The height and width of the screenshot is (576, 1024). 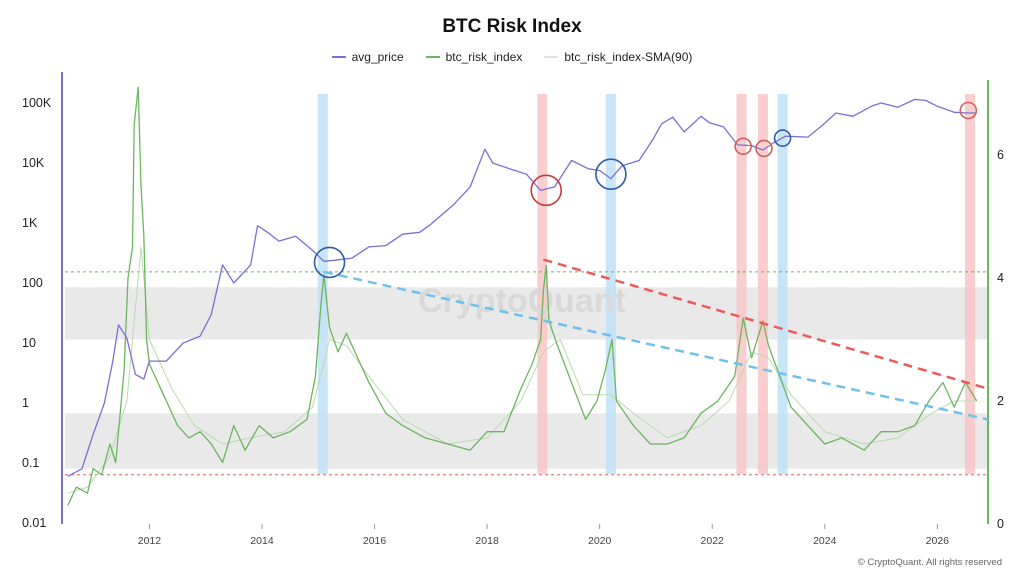 What do you see at coordinates (1000, 278) in the screenshot?
I see `y-right-tick-label: 4` at bounding box center [1000, 278].